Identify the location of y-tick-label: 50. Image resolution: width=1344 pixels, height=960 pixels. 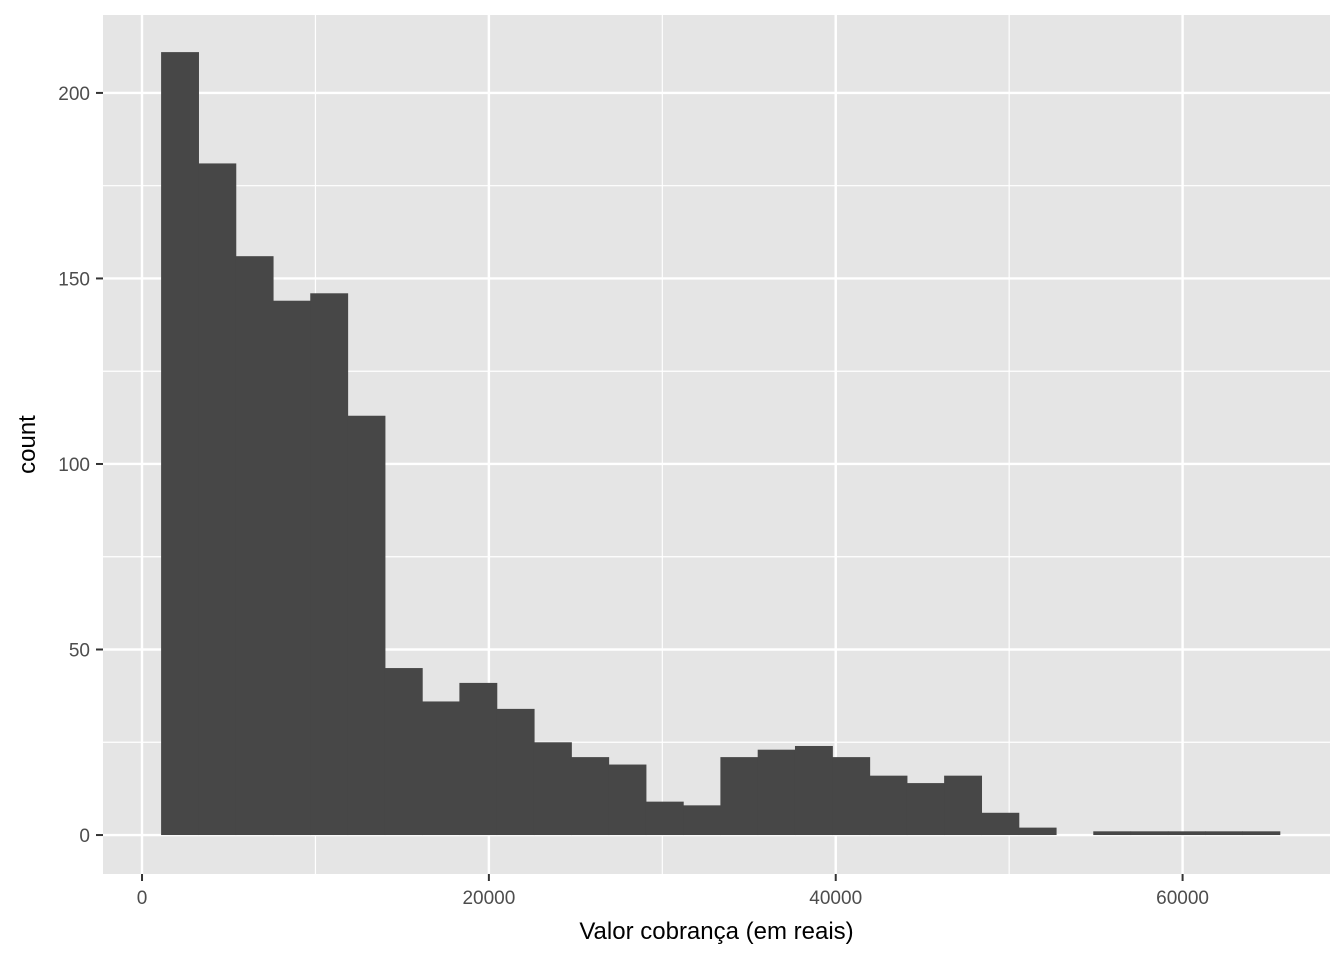
(79, 651).